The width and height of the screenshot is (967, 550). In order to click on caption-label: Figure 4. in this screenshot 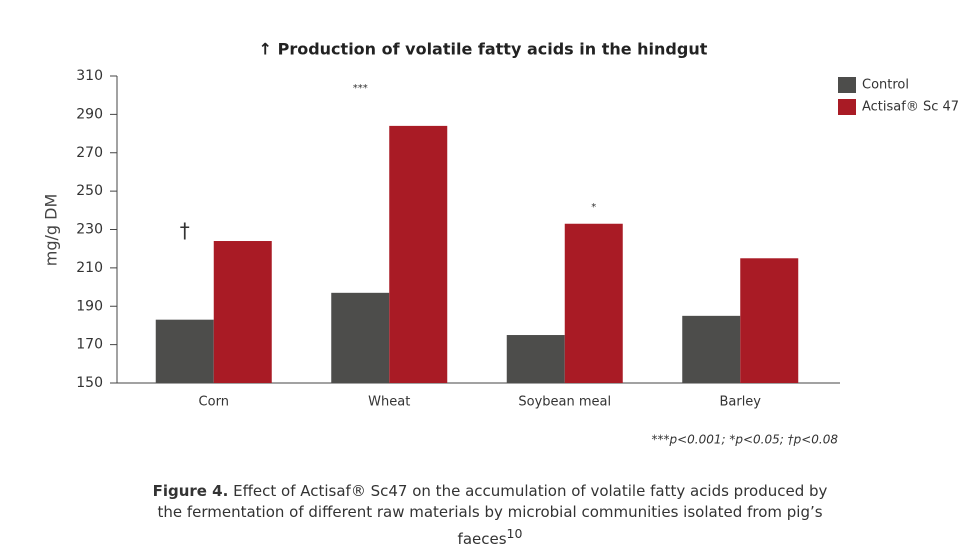, I will do `click(190, 491)`.